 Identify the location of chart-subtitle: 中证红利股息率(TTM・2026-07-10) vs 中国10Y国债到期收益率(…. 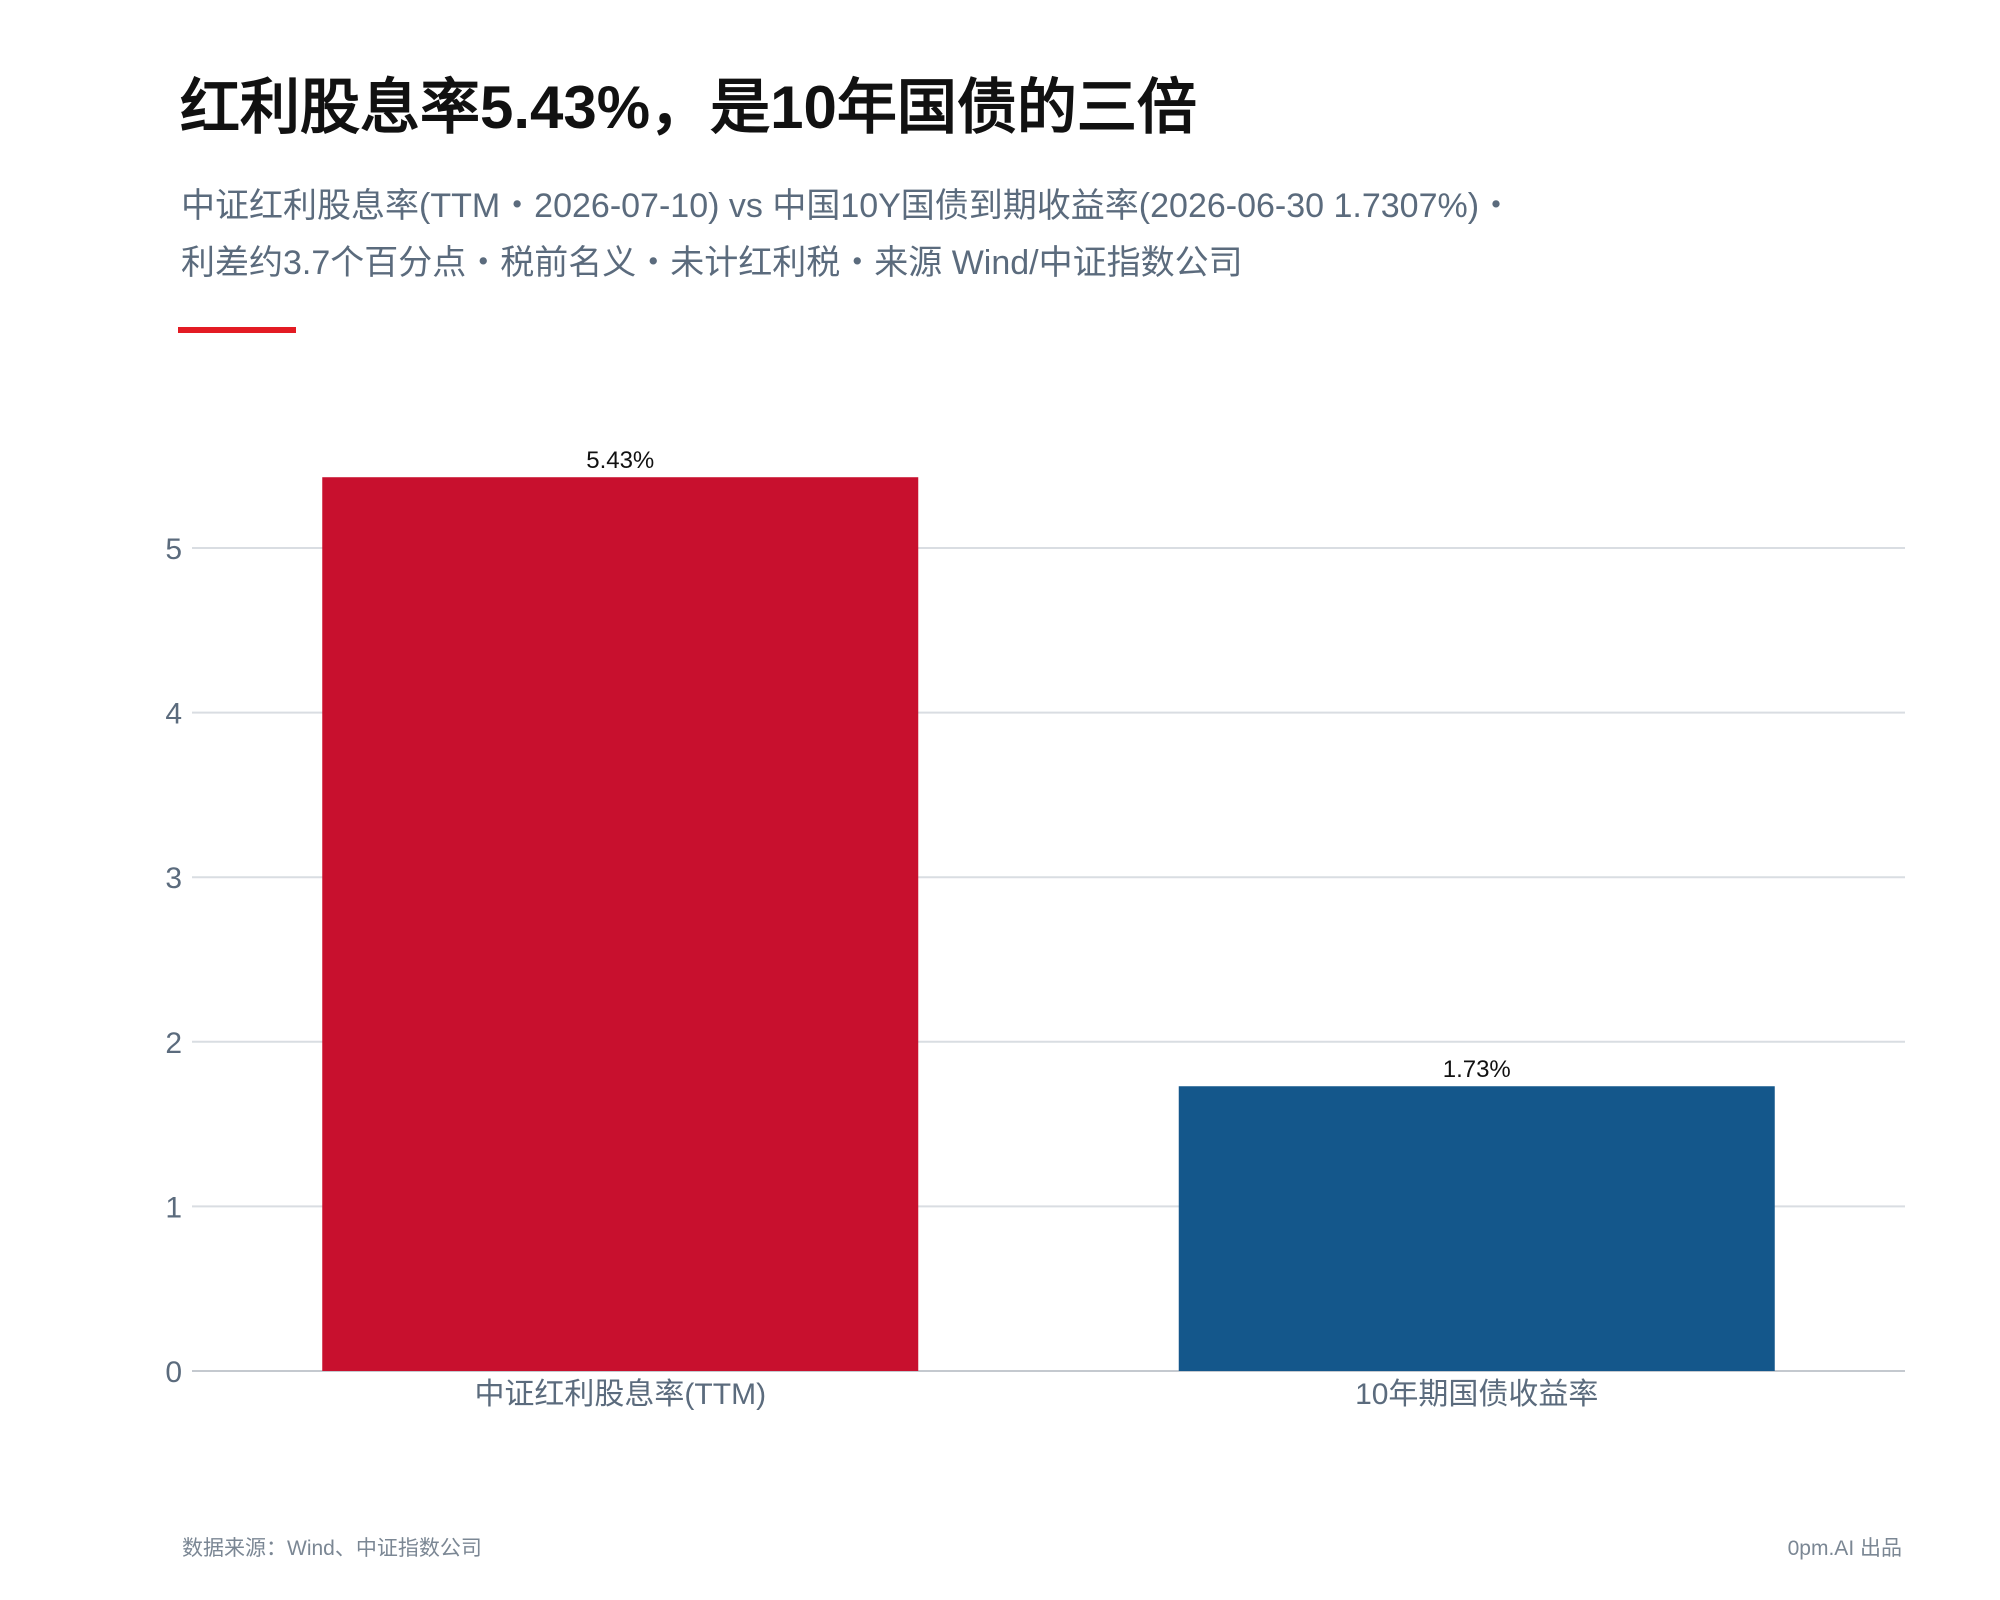
(847, 235).